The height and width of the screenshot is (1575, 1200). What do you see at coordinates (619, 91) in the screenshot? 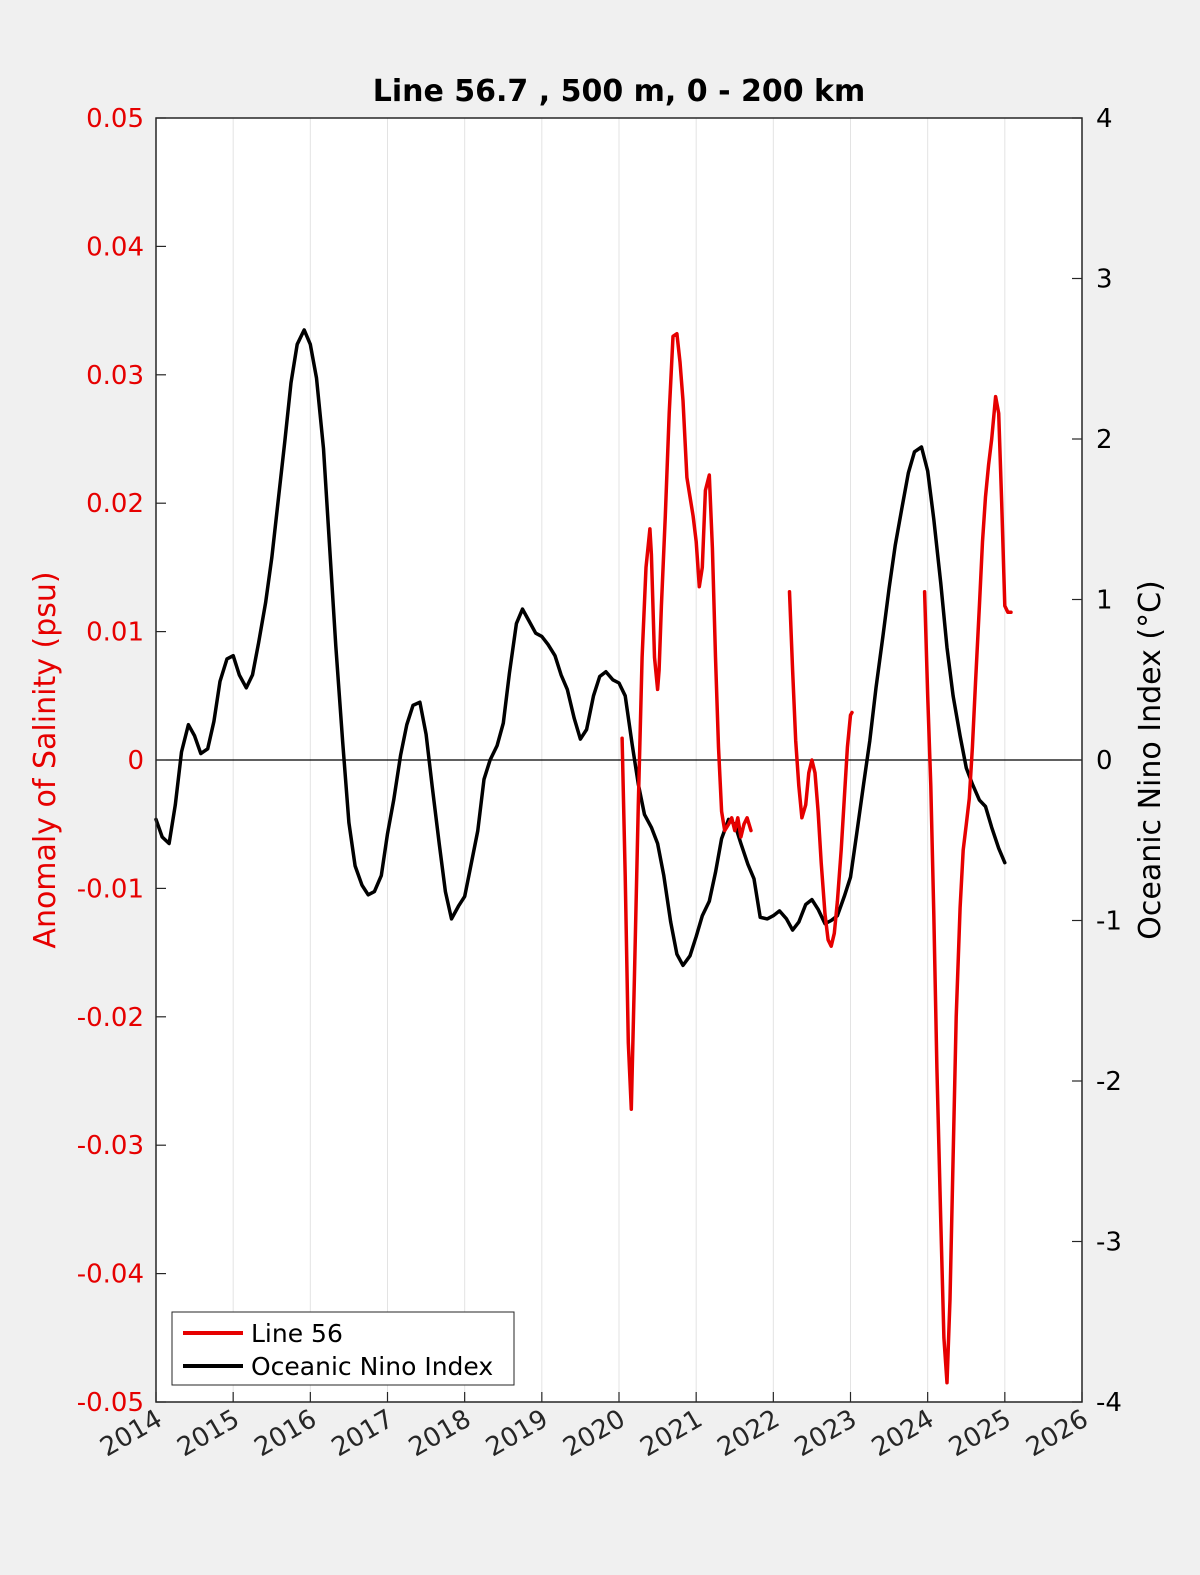
I see `chart-title: Line 56.7 , 500 m, 0 - 200 km` at bounding box center [619, 91].